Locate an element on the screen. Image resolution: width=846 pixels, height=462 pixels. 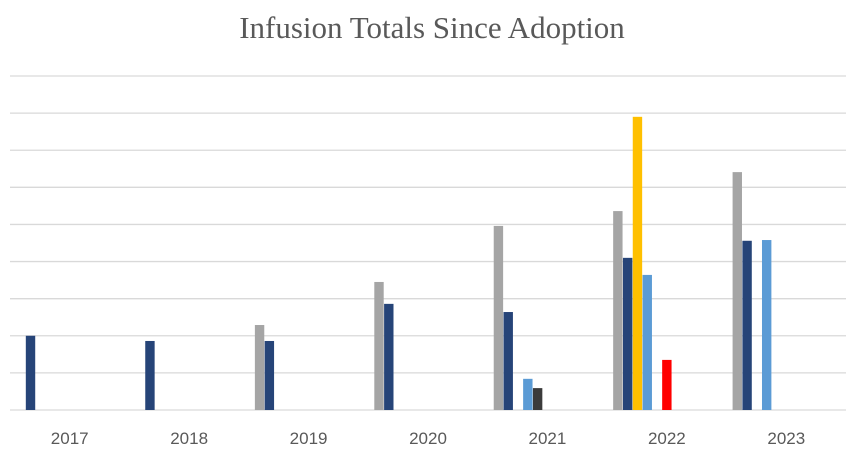
x-tick-label: 2021 is located at coordinates (548, 438).